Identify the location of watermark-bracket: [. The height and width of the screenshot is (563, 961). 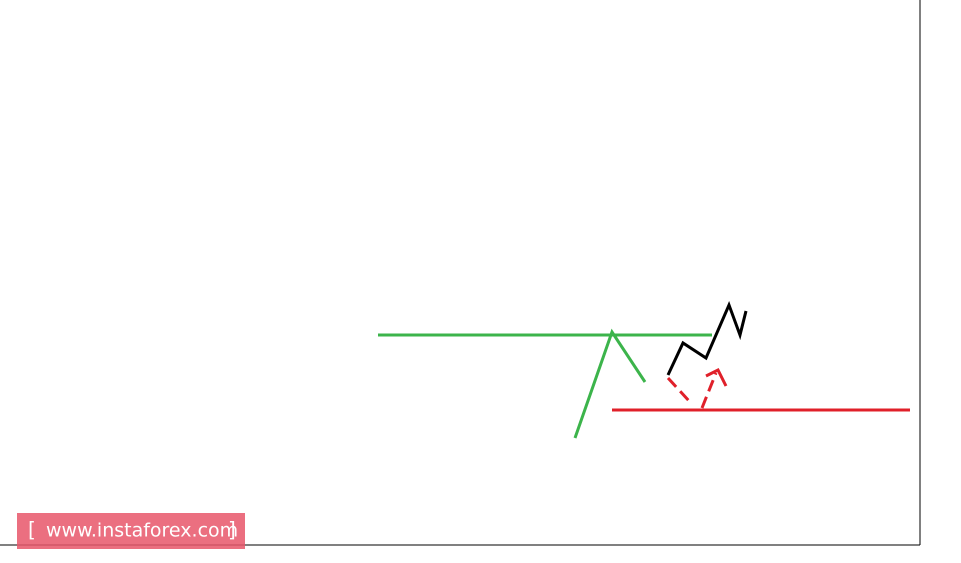
(32, 530).